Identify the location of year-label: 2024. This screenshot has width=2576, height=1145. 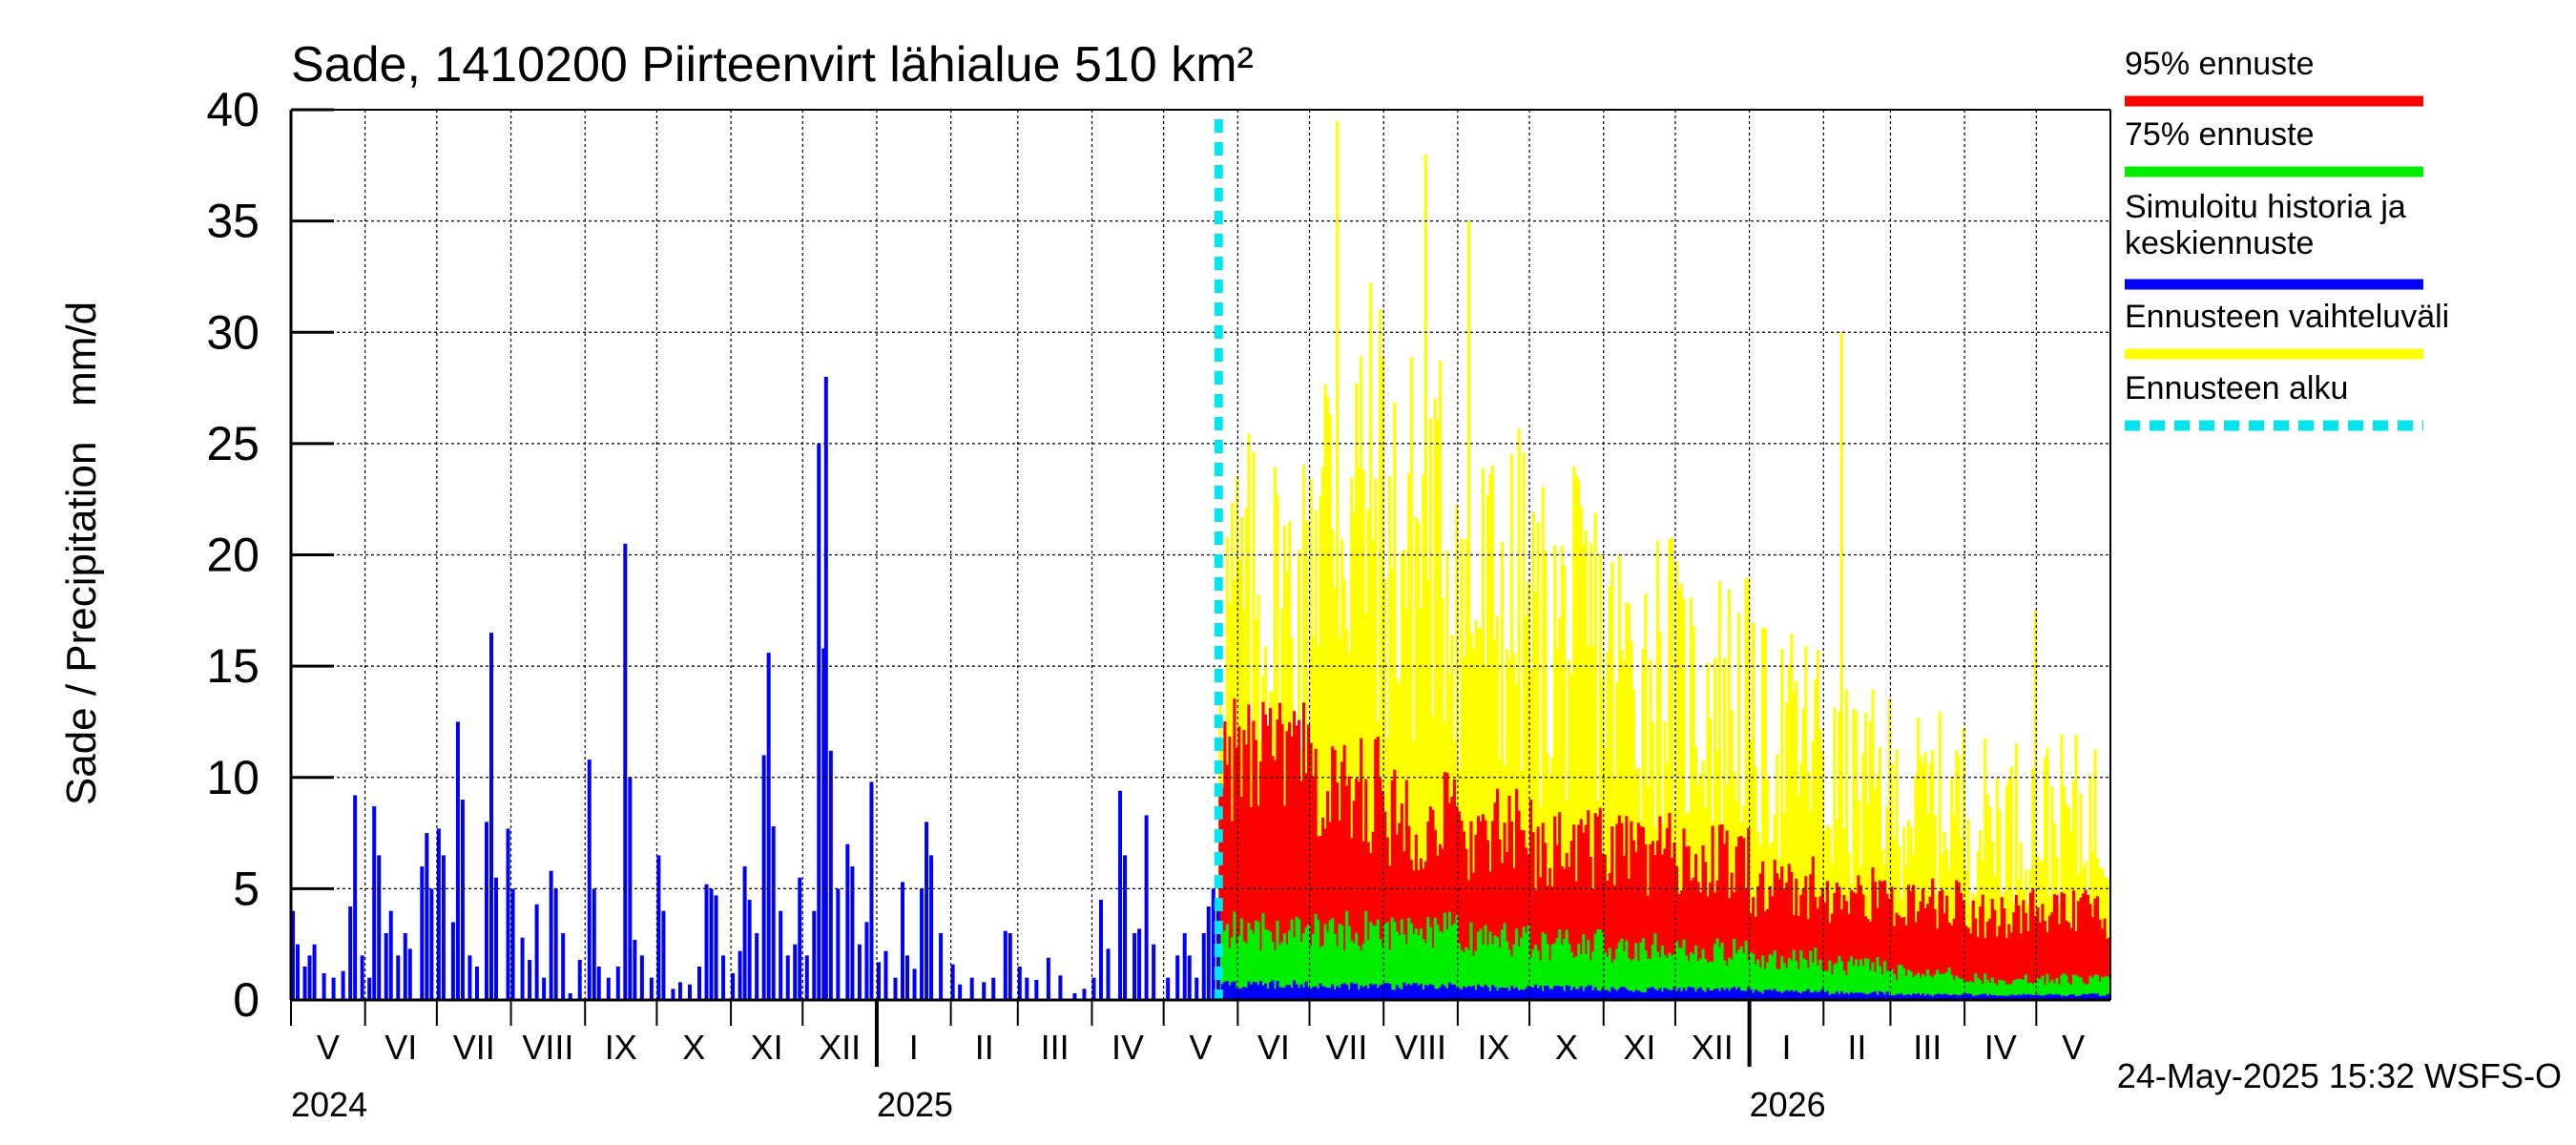
(329, 1104).